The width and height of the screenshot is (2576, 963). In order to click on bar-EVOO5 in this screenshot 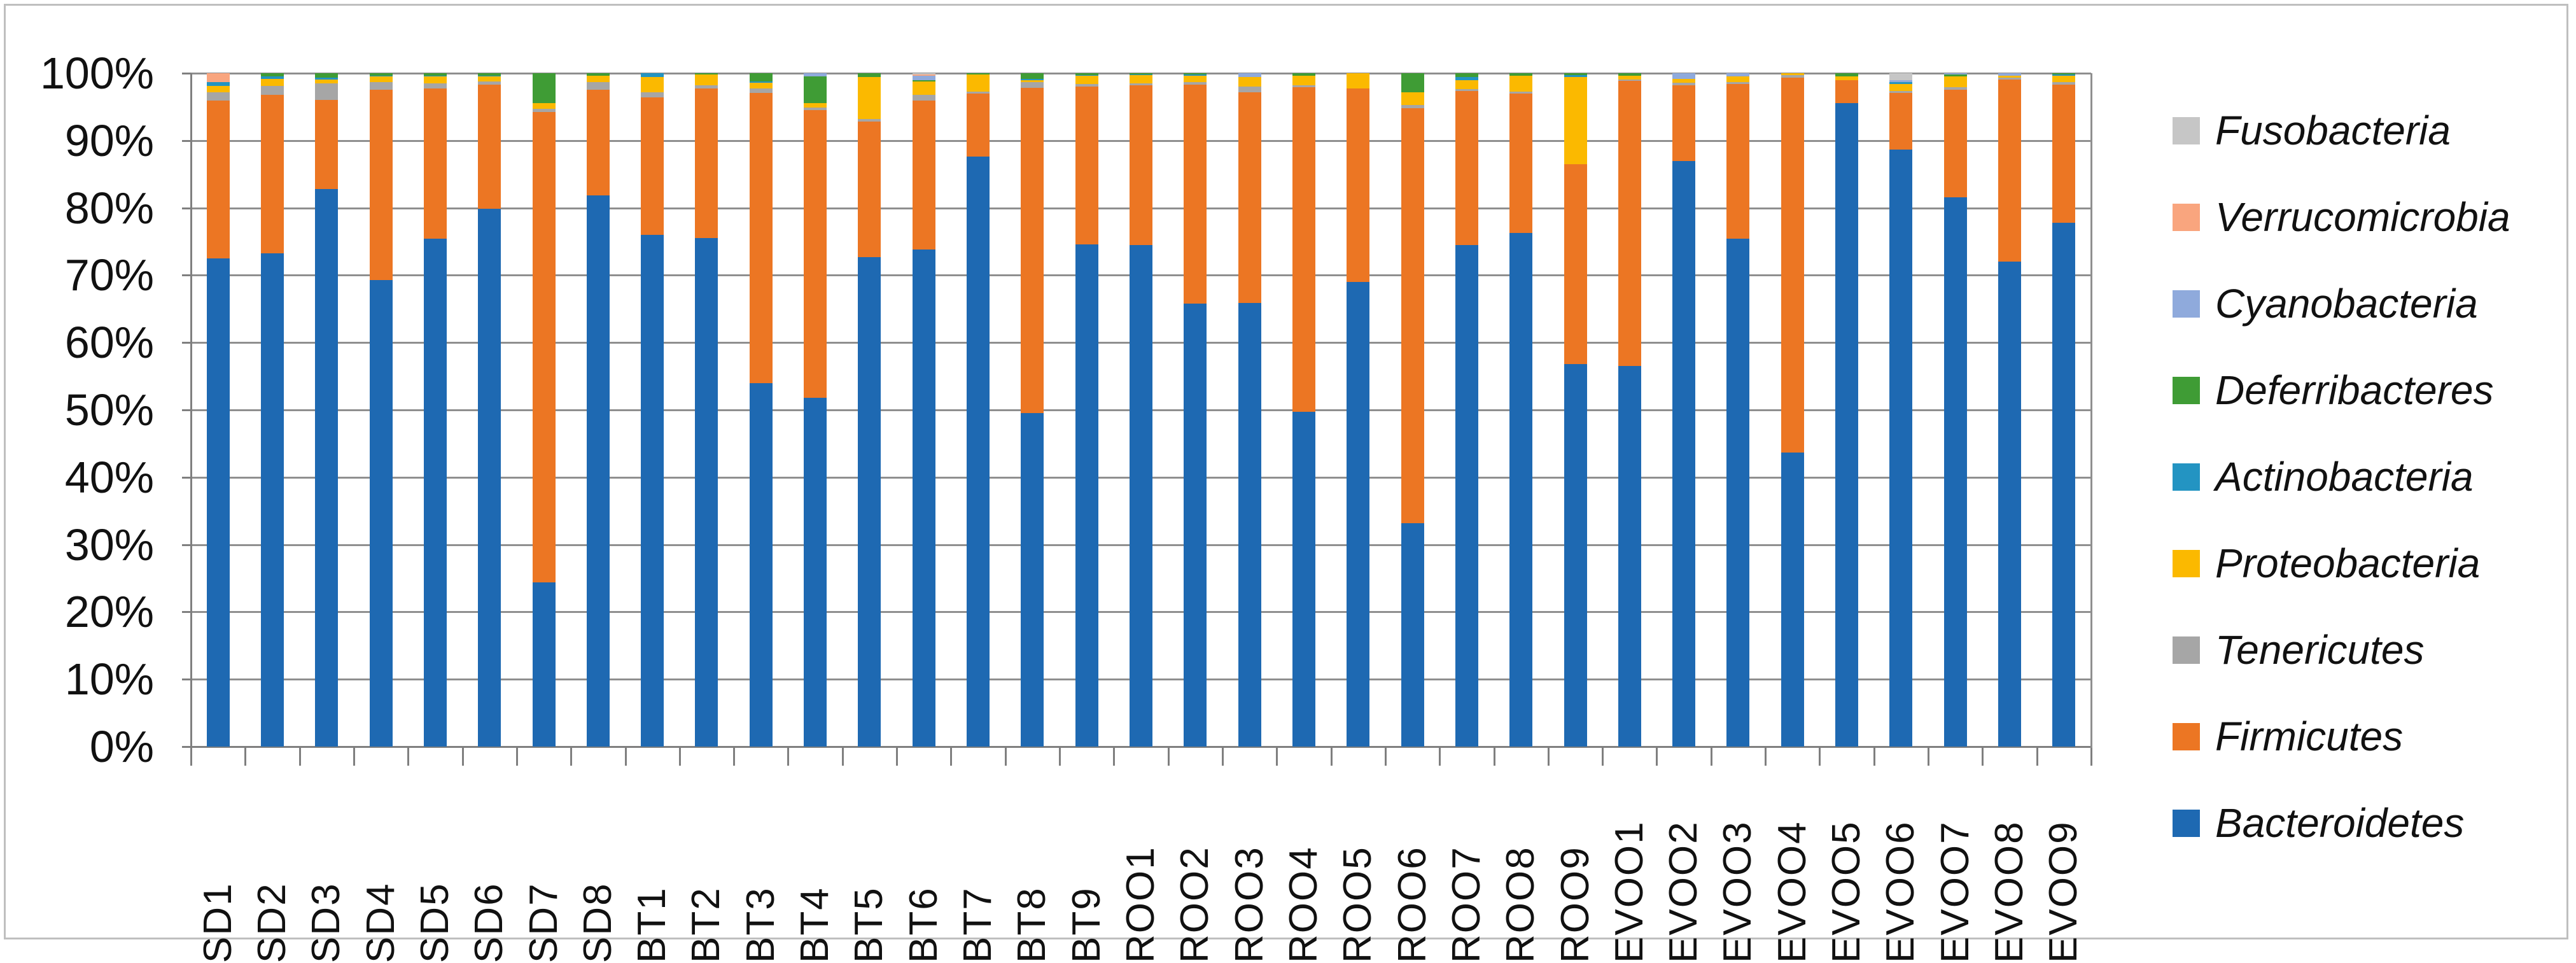, I will do `click(1847, 410)`.